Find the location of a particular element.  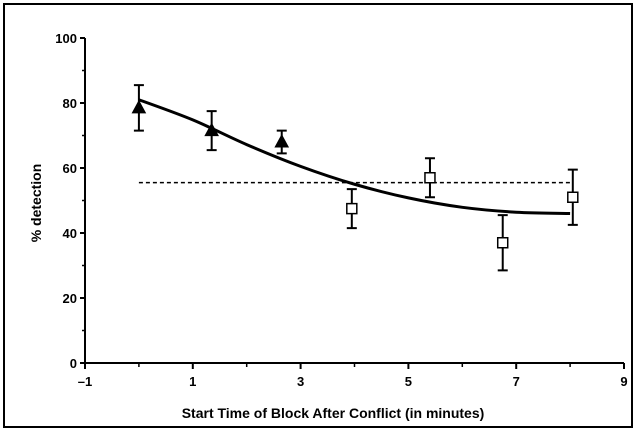

x-tick-label: –1 is located at coordinates (85, 381).